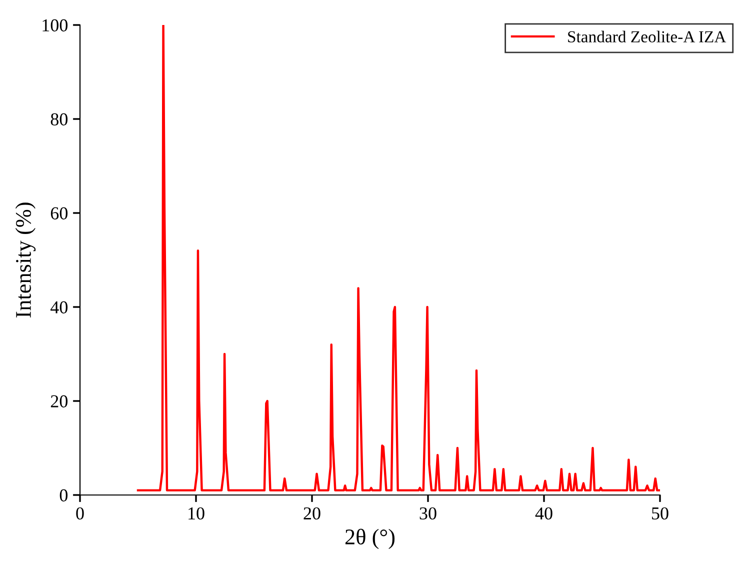 The width and height of the screenshot is (749, 568). Describe the element at coordinates (25, 260) in the screenshot. I see `y-axis-title: Intensity (%)` at that location.